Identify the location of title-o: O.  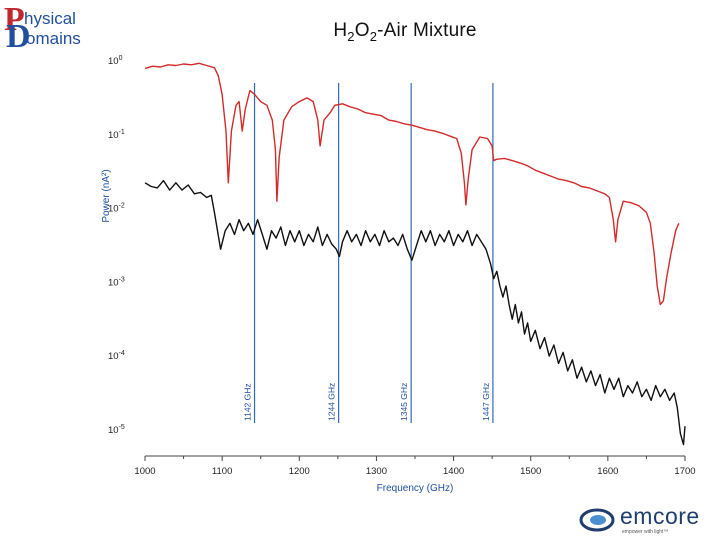
(362, 30).